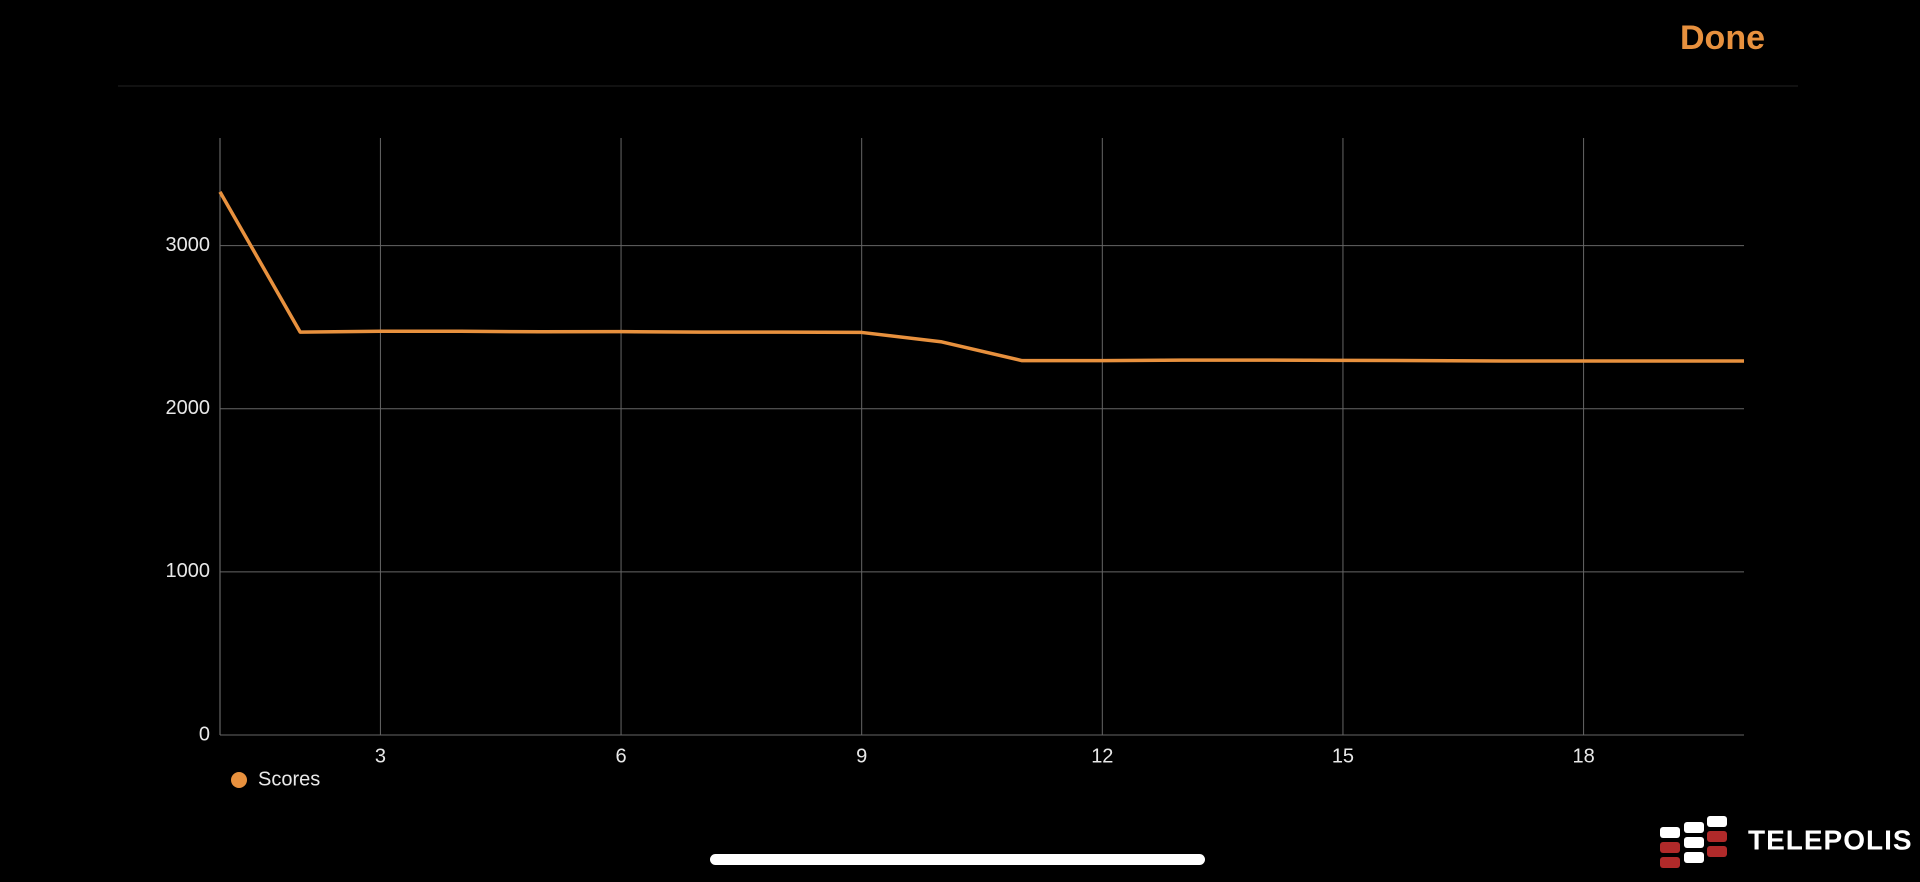 Image resolution: width=1920 pixels, height=882 pixels. What do you see at coordinates (1583, 756) in the screenshot?
I see `x-tick-label: 18` at bounding box center [1583, 756].